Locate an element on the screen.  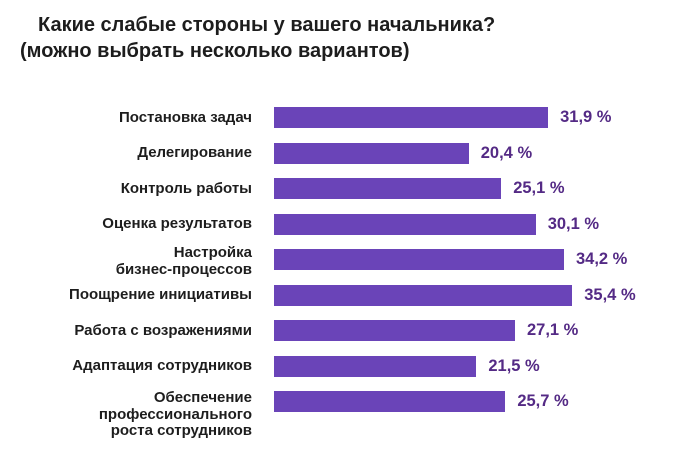
chart-row: Поощрение инициативы 35,4 % is located at coordinates (350, 296).